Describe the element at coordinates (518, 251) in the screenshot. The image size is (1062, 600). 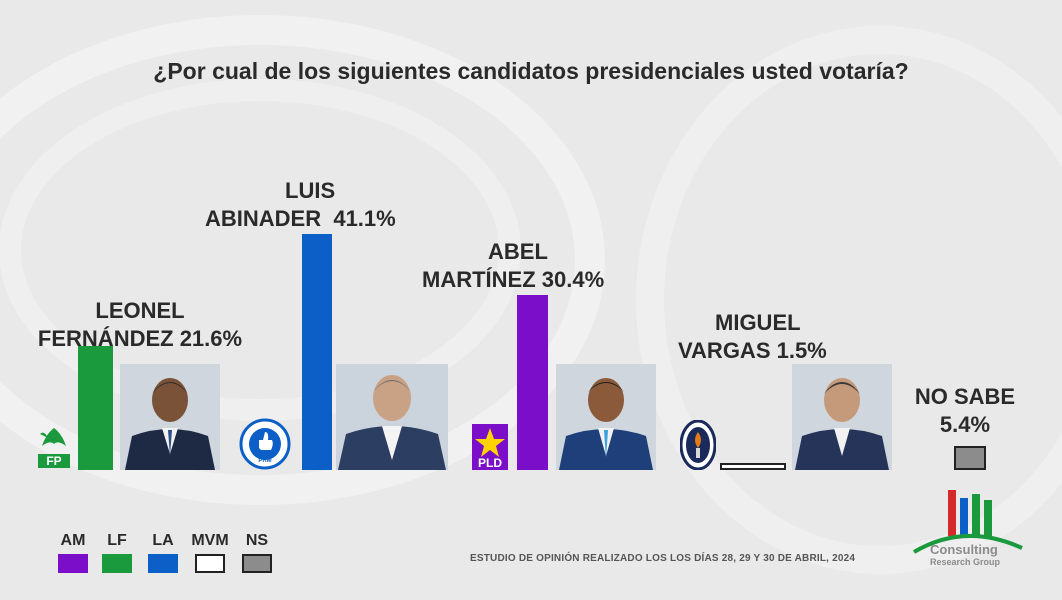
I see `label-abel-line1: ABEL` at that location.